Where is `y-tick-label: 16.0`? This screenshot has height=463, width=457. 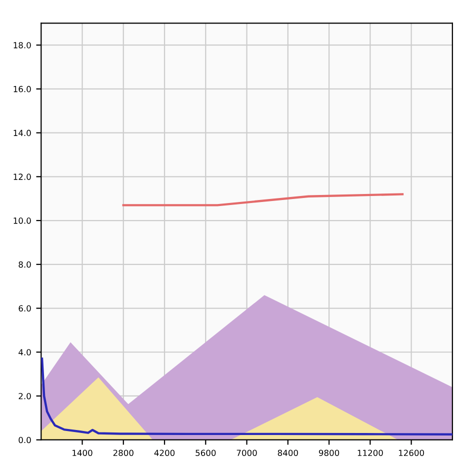 y-tick-label: 16.0 is located at coordinates (22, 89).